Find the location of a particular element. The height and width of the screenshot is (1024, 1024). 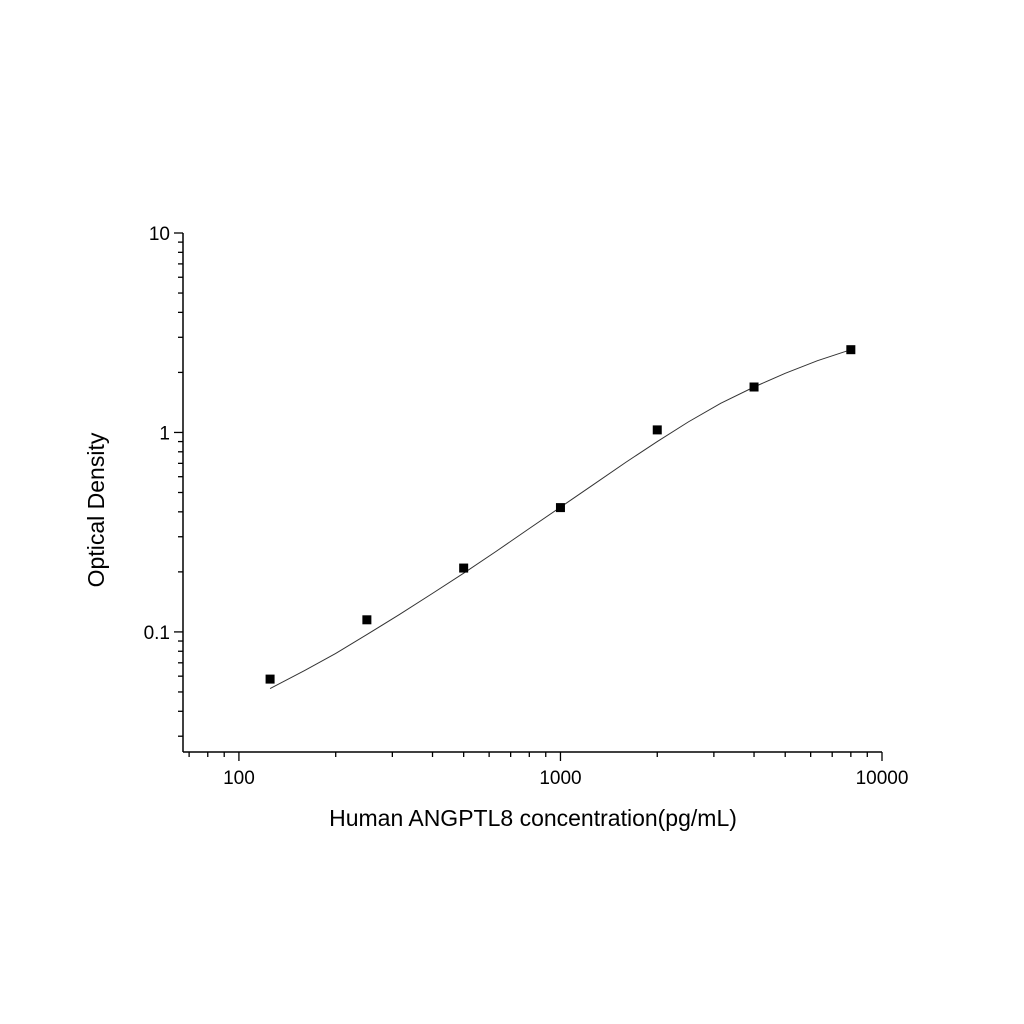

x-tick-label: 100 is located at coordinates (239, 778).